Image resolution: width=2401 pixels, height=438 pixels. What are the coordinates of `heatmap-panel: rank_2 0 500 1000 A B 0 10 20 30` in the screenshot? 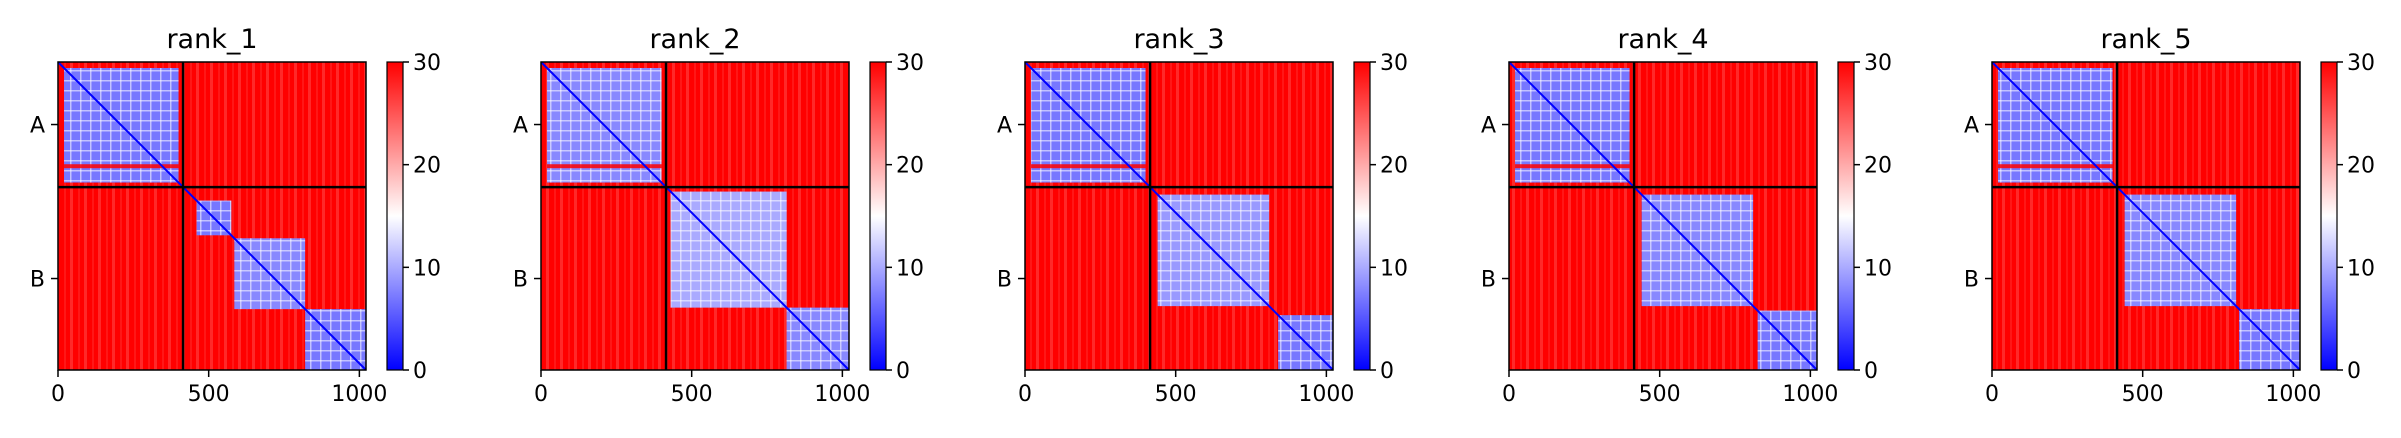 It's located at (718, 215).